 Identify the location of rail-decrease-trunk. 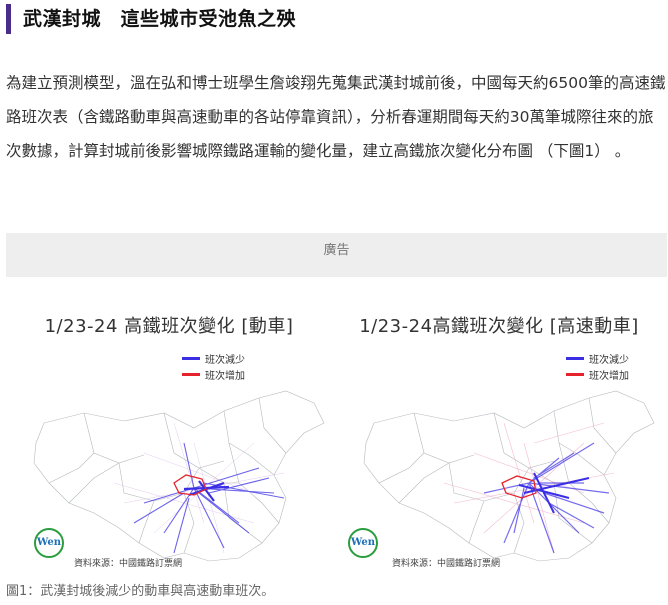
(554, 493).